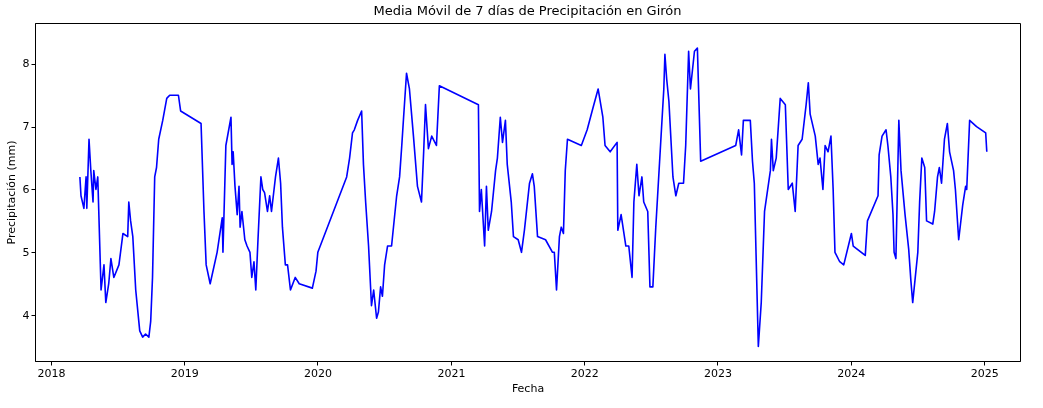  I want to click on x-tick-label: 2024, so click(851, 373).